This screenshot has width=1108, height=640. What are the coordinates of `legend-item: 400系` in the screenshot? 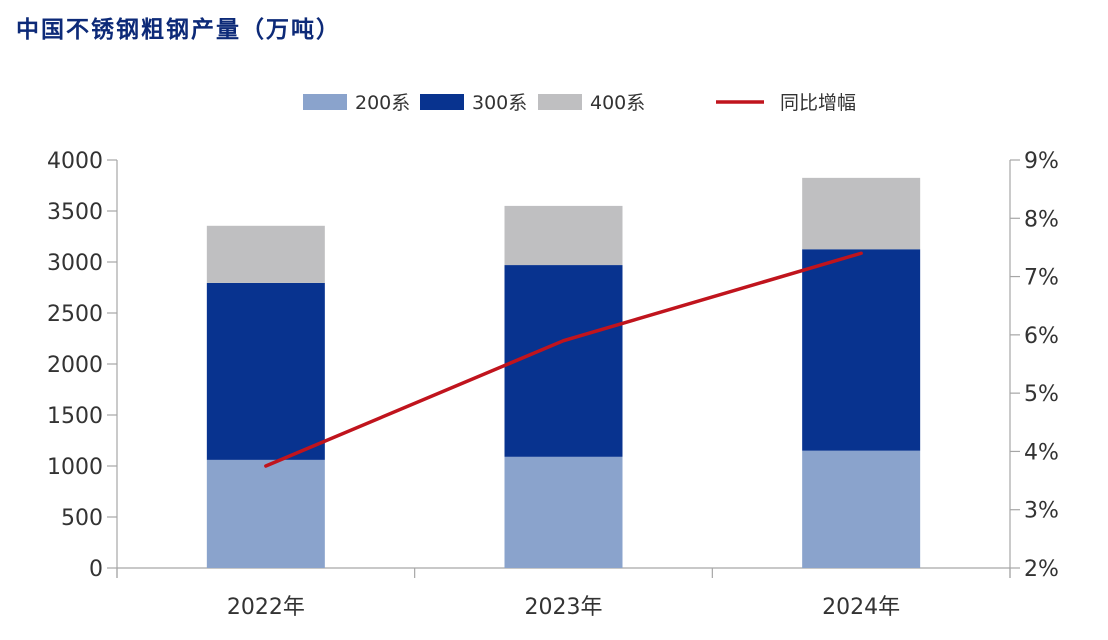 It's located at (591, 103).